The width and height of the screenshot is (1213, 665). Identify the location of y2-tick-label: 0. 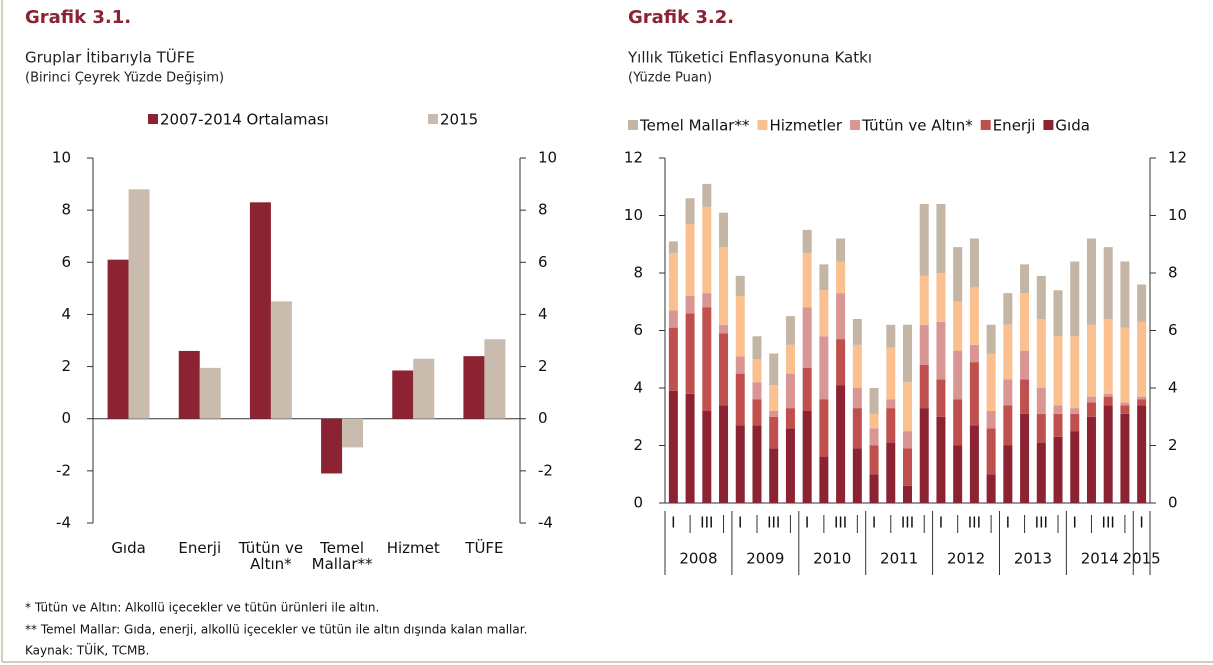
(543, 418).